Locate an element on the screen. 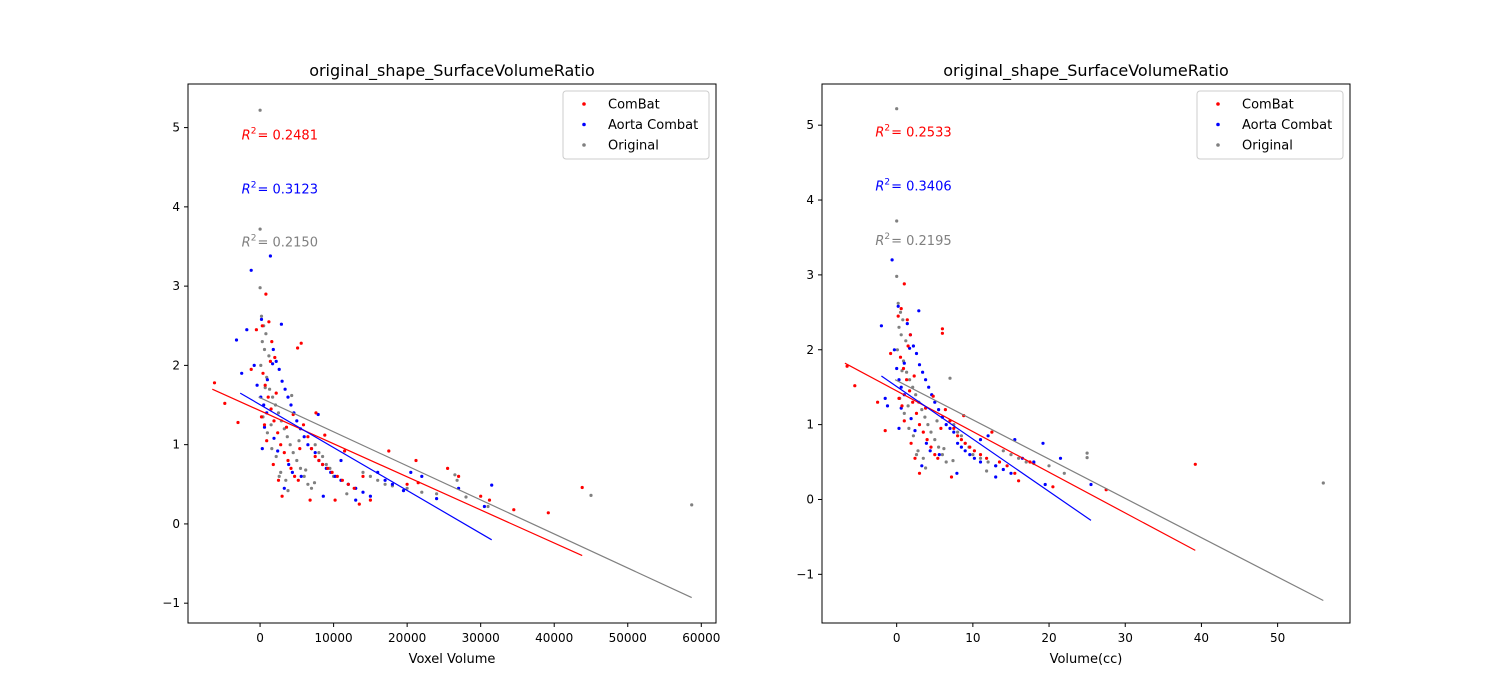 This screenshot has width=1500, height=700. right-chart-legend-label-combat: ComBat is located at coordinates (1268, 105).